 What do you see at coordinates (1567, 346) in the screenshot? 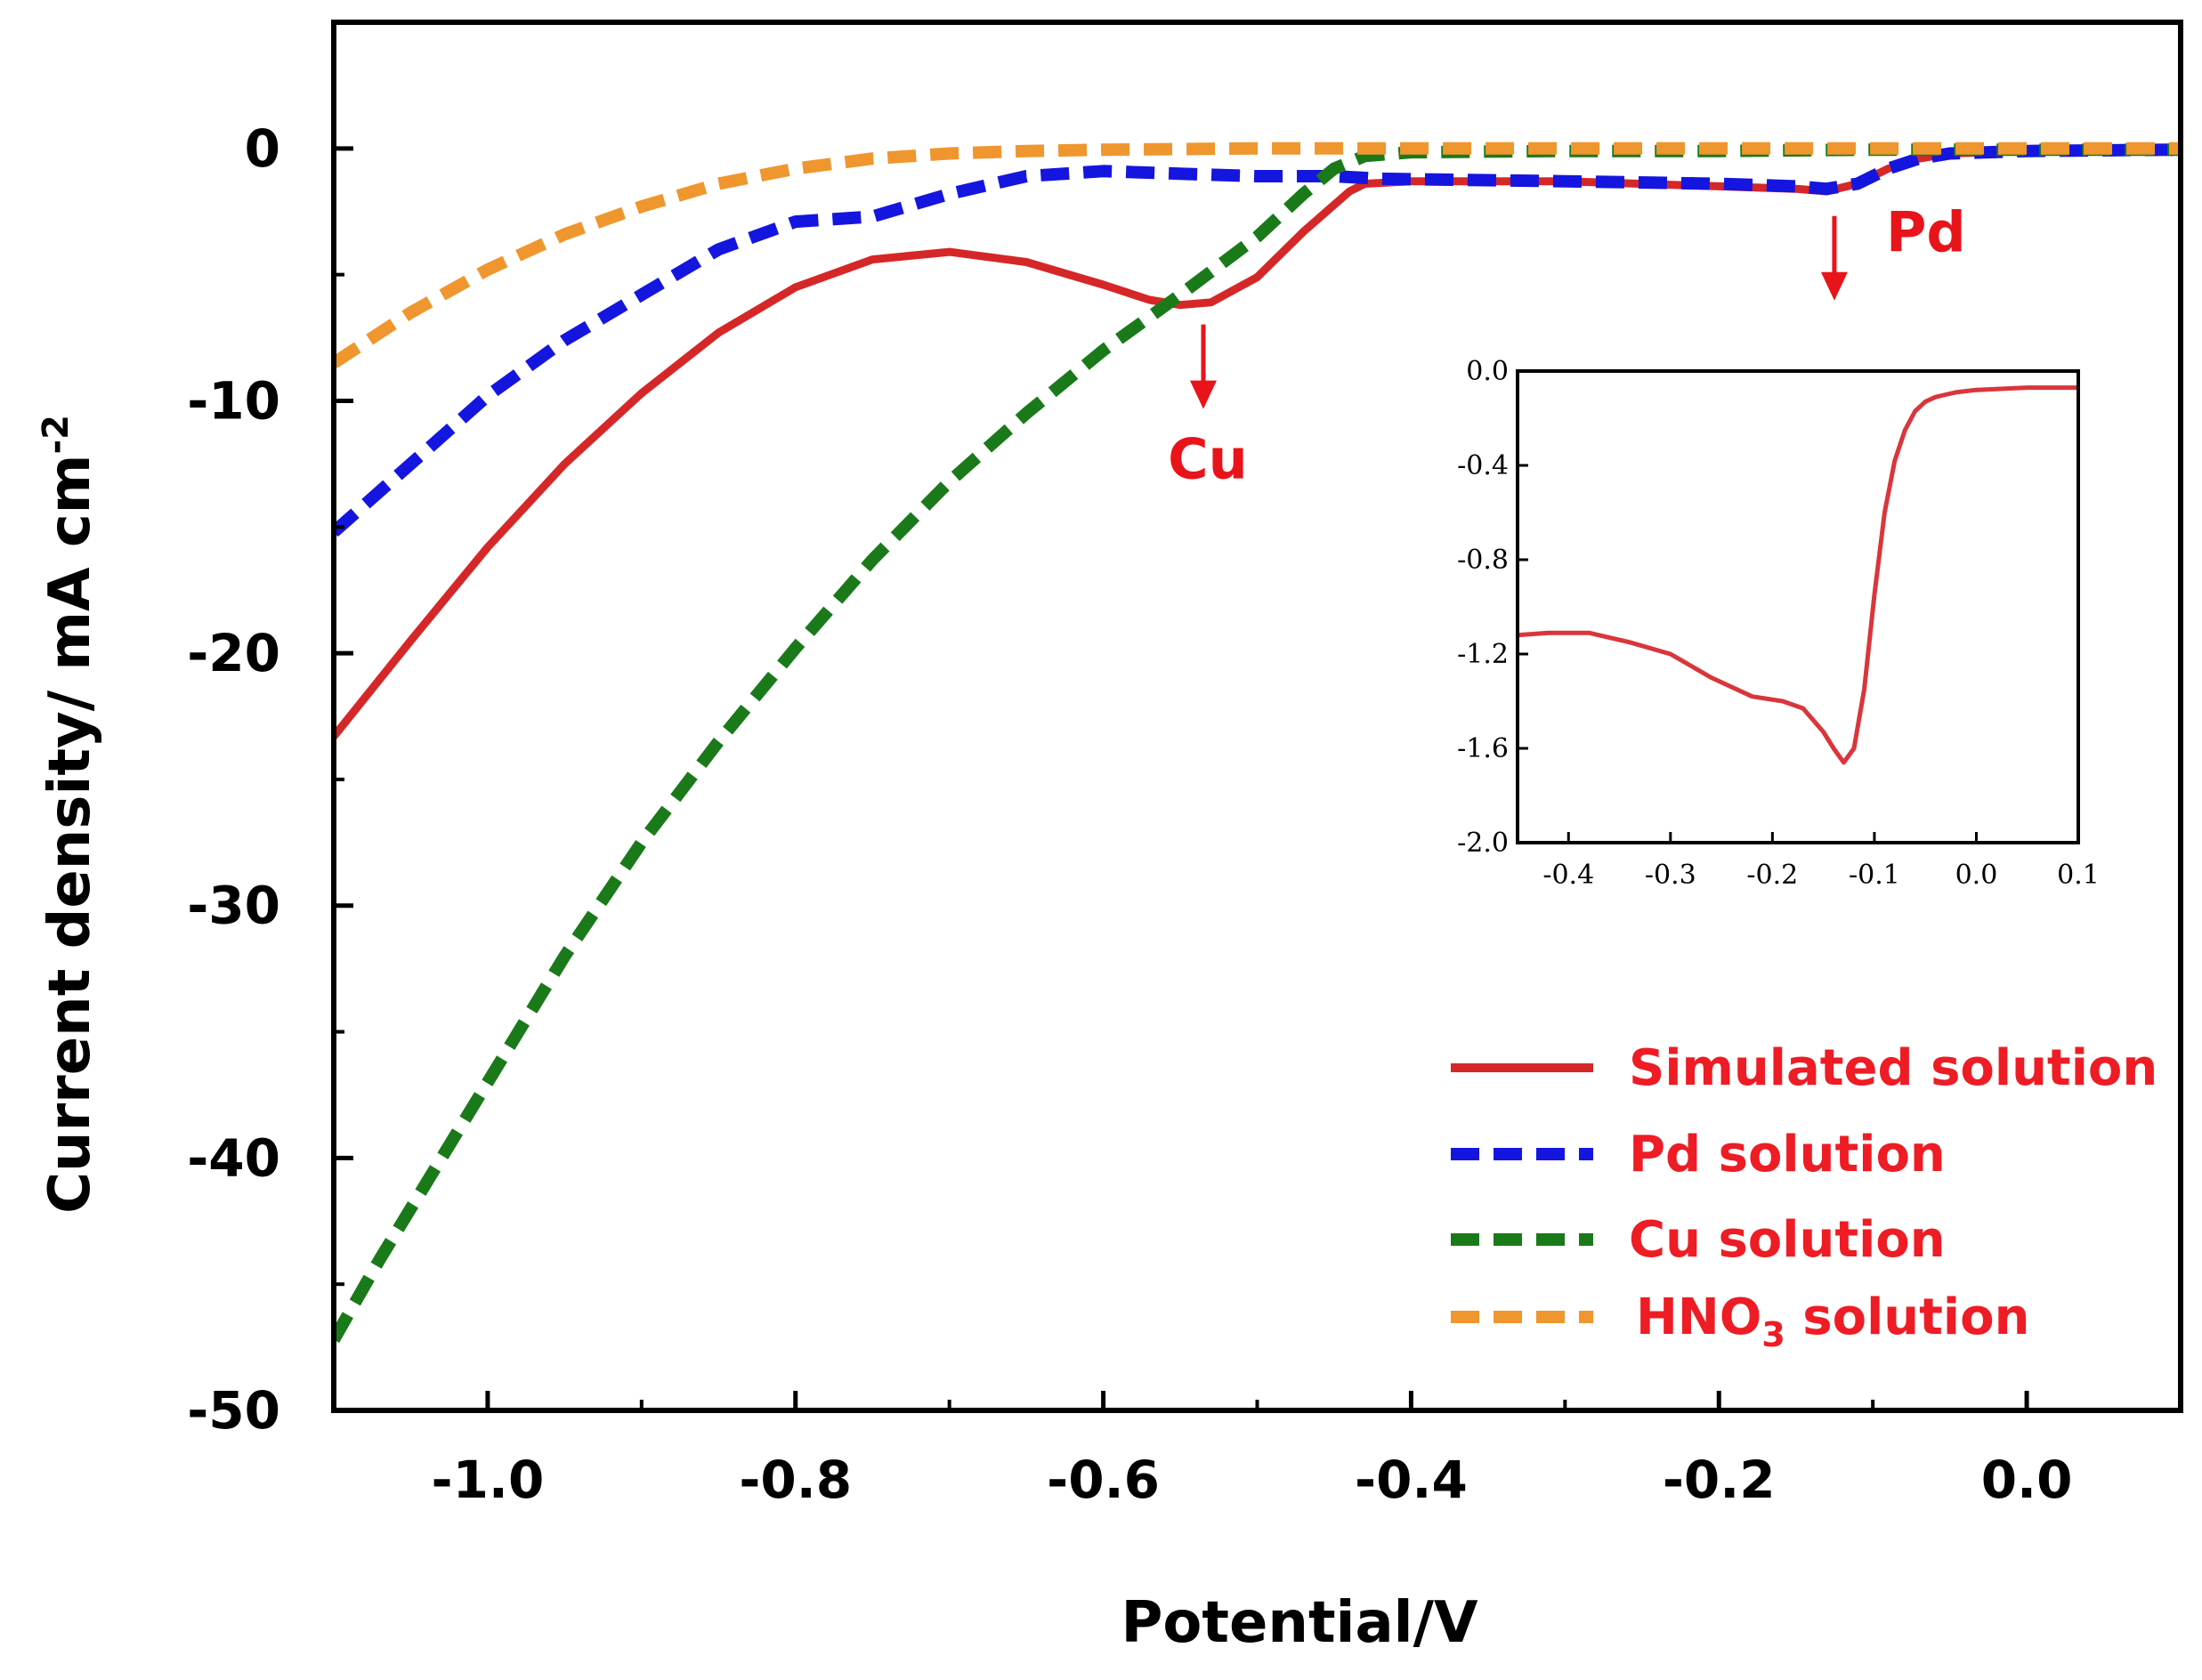
I see `annotations: Cu Pd` at bounding box center [1567, 346].